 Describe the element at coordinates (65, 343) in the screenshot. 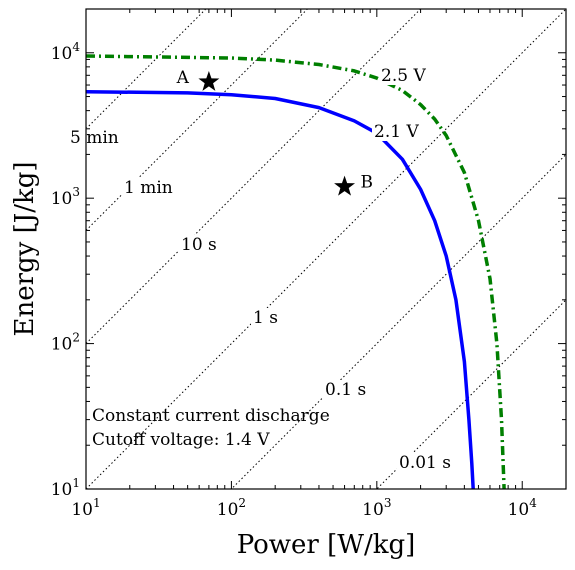

I see `y-tick-label: 10²` at that location.